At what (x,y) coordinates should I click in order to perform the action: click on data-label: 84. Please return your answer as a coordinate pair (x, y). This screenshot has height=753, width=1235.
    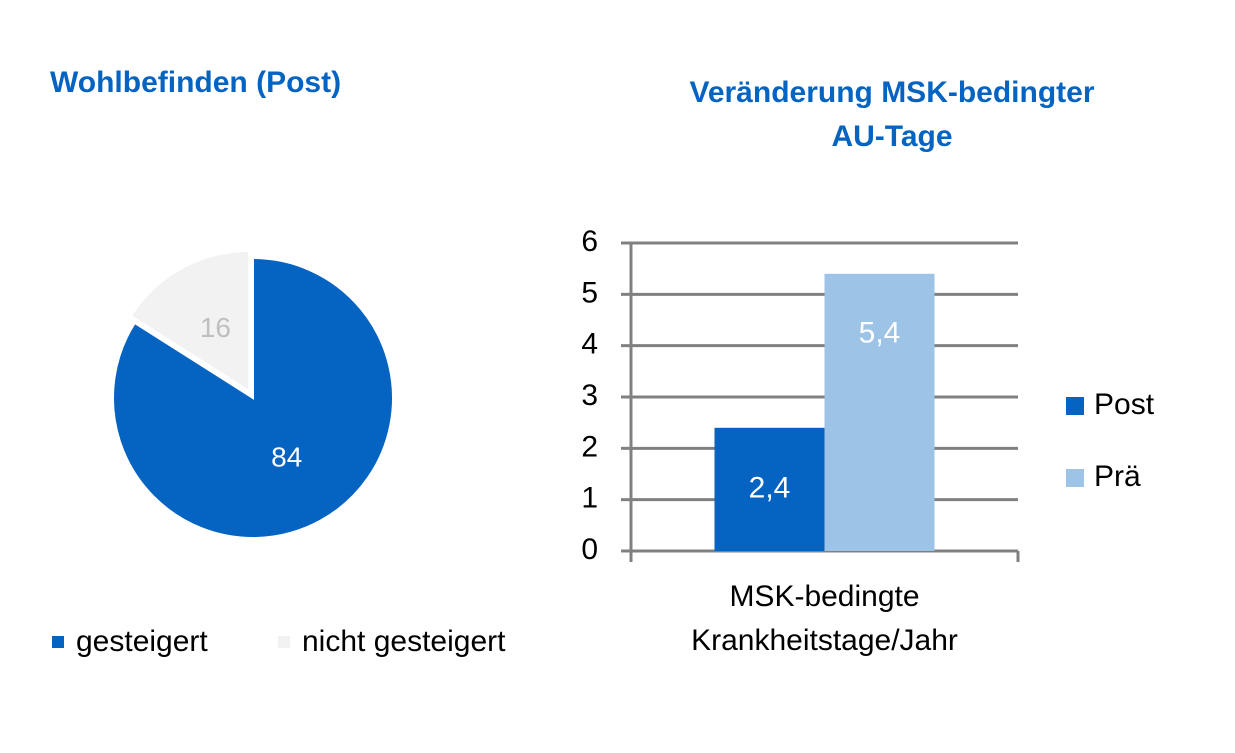
    Looking at the image, I should click on (286, 457).